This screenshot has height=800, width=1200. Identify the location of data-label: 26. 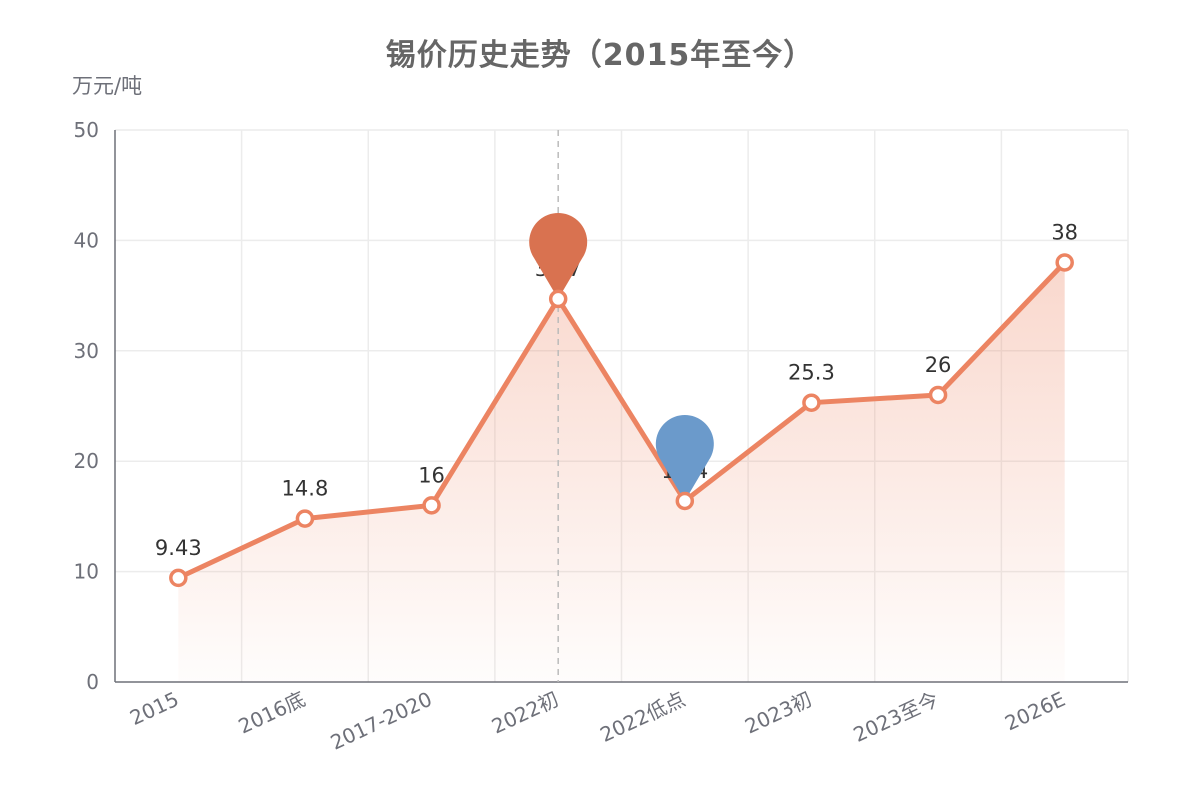
(938, 365).